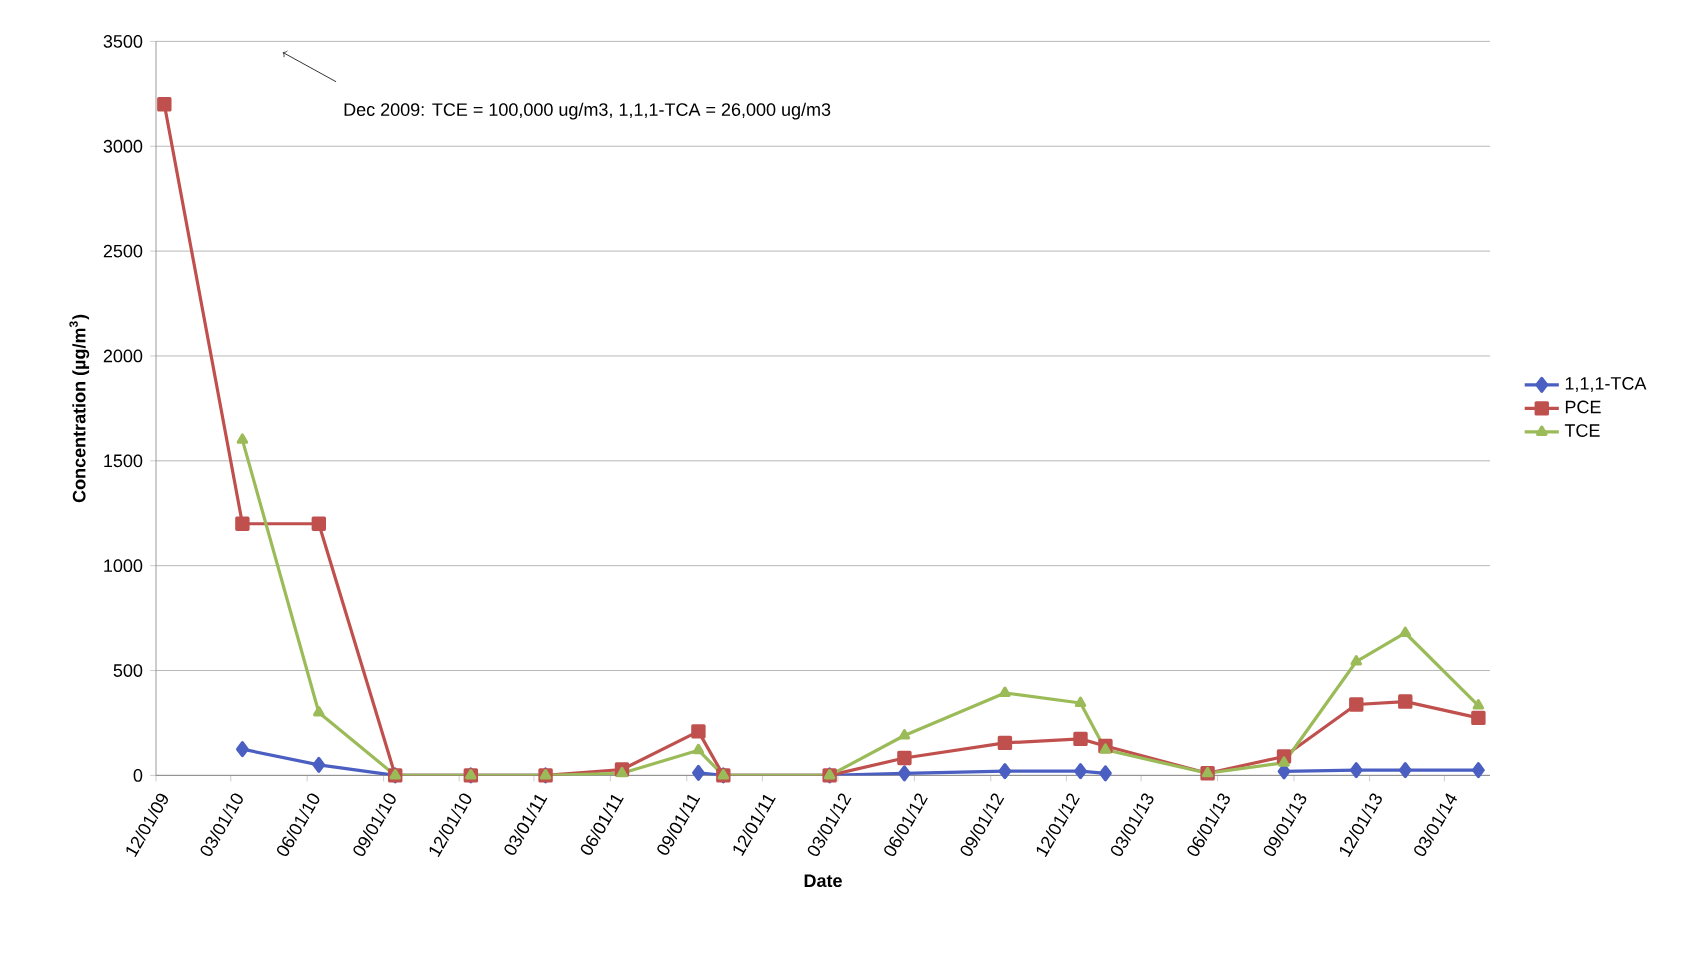 The width and height of the screenshot is (1696, 957). I want to click on y-tick-label: 3500, so click(123, 41).